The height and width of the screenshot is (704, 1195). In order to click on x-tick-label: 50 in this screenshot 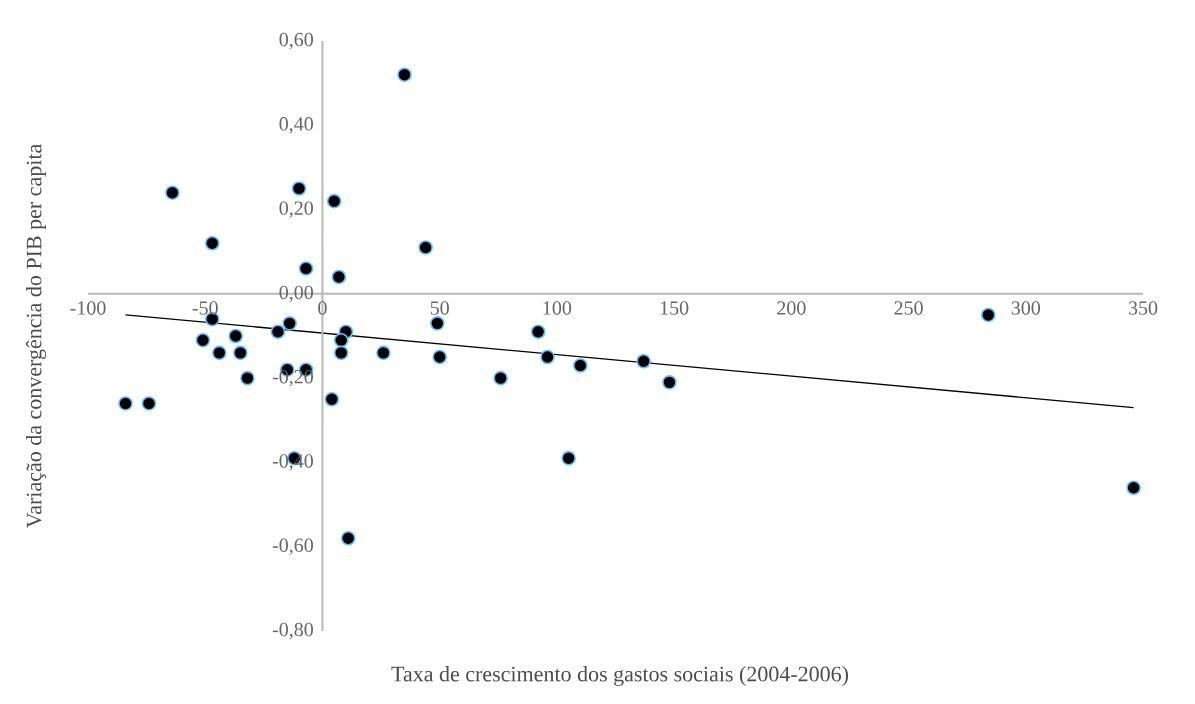, I will do `click(439, 308)`.